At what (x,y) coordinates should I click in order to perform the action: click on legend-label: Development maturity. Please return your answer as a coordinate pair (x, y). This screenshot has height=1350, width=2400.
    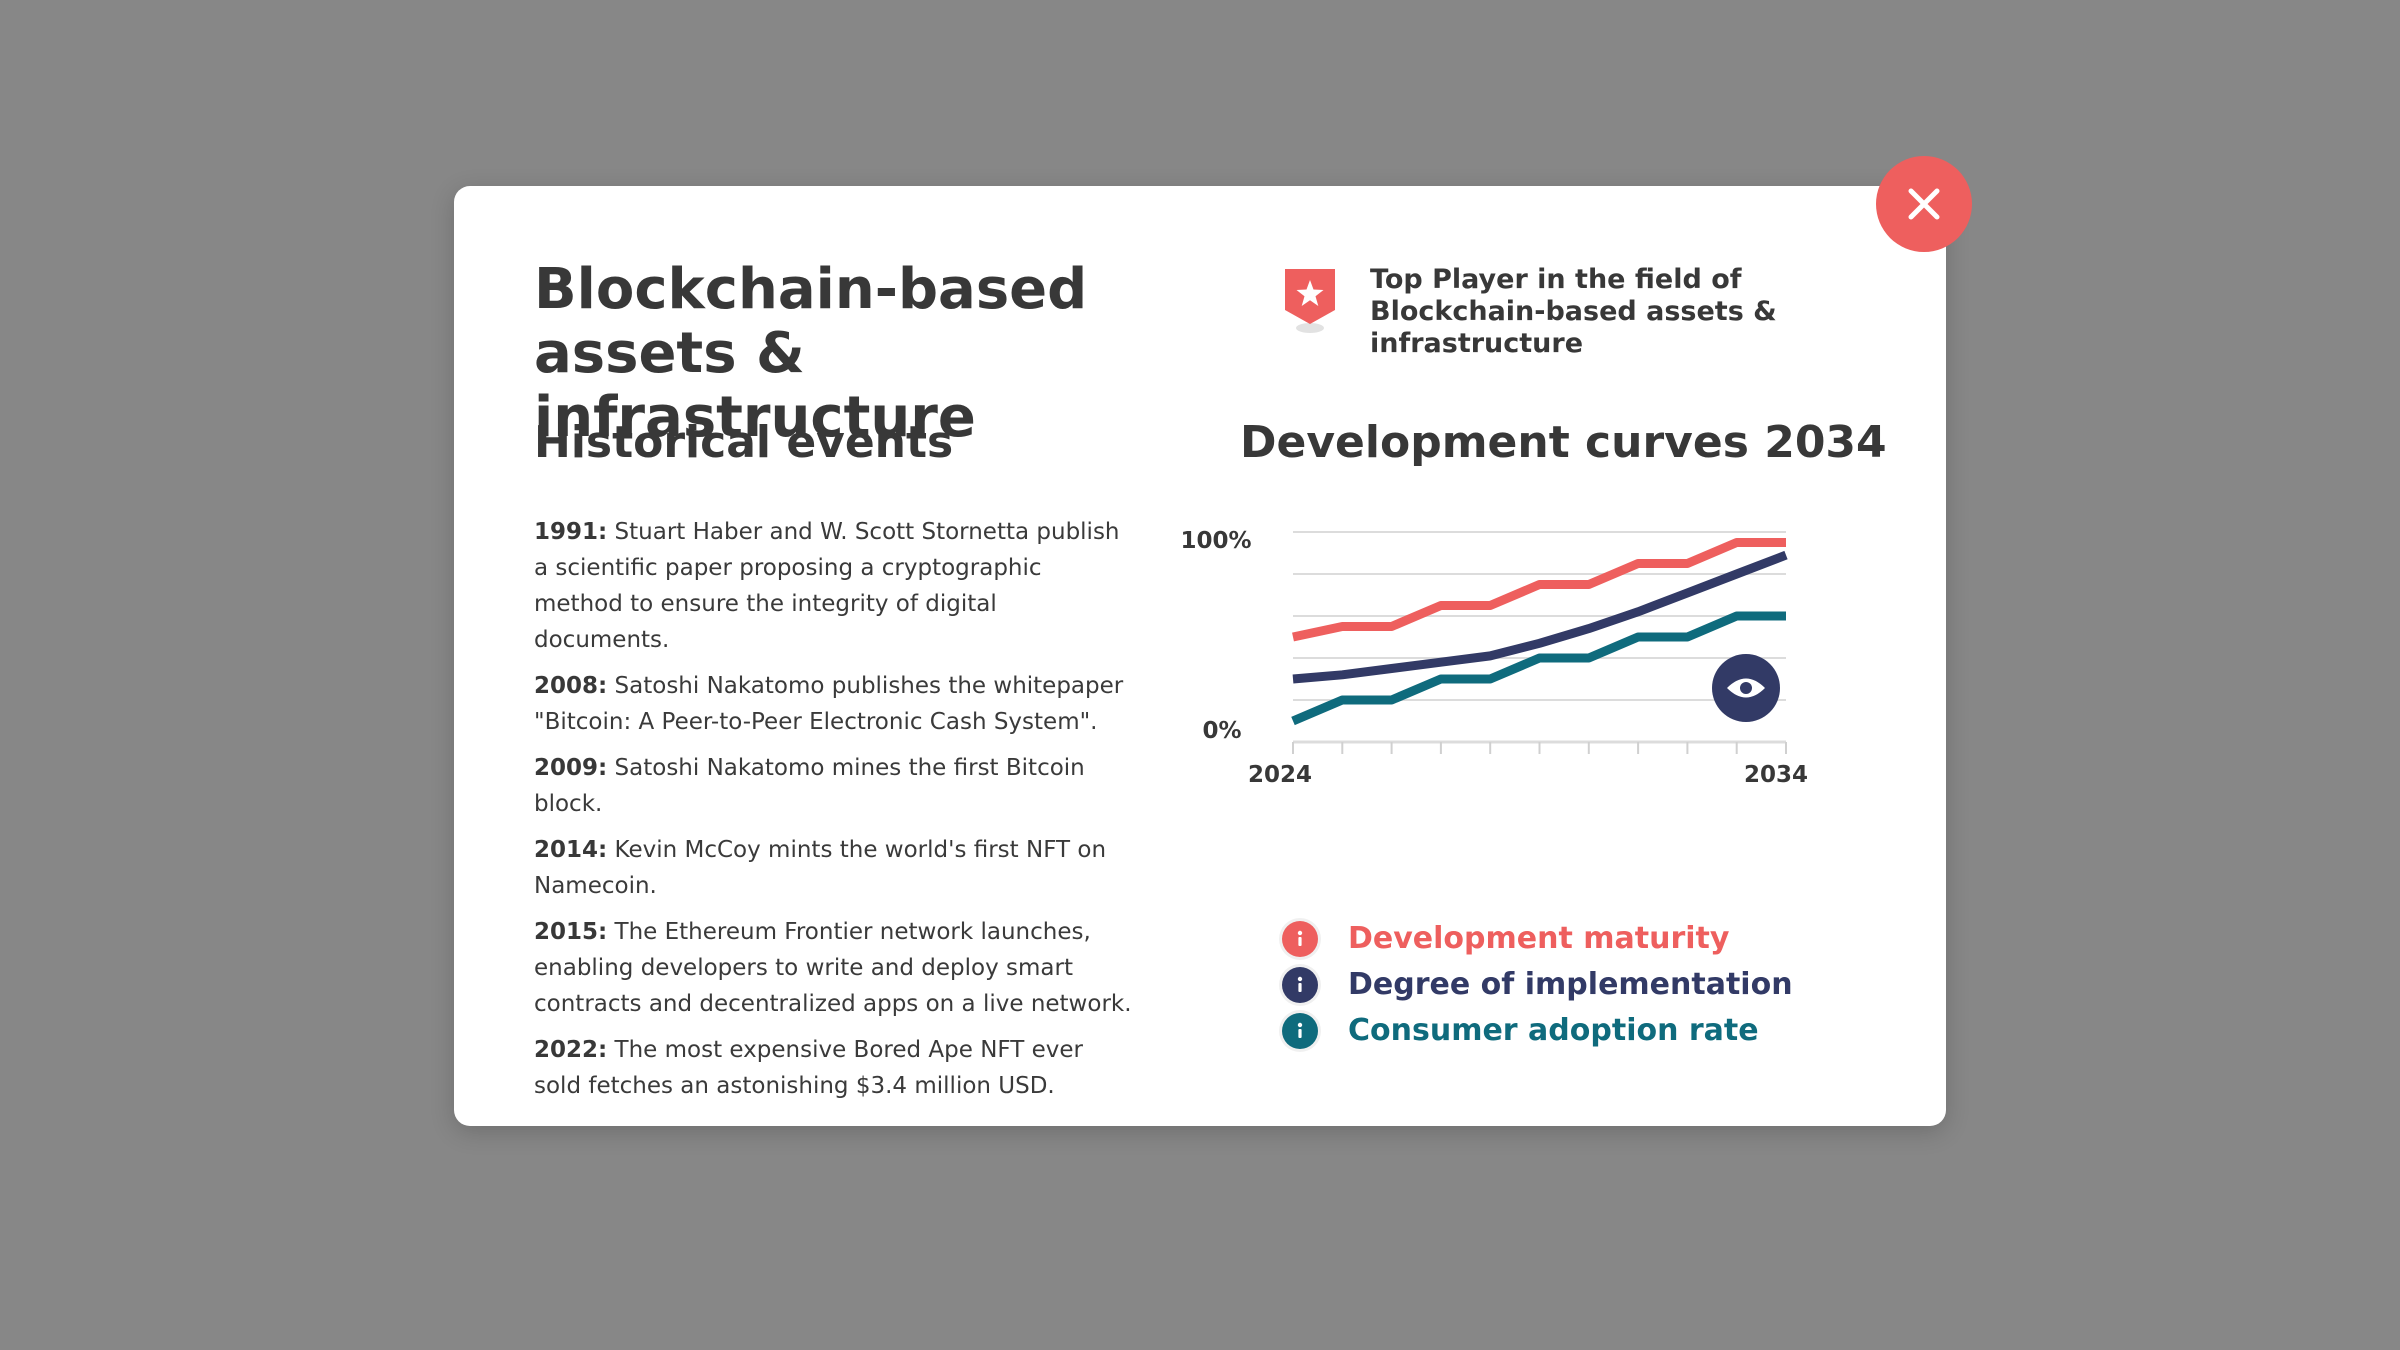
    Looking at the image, I should click on (1539, 938).